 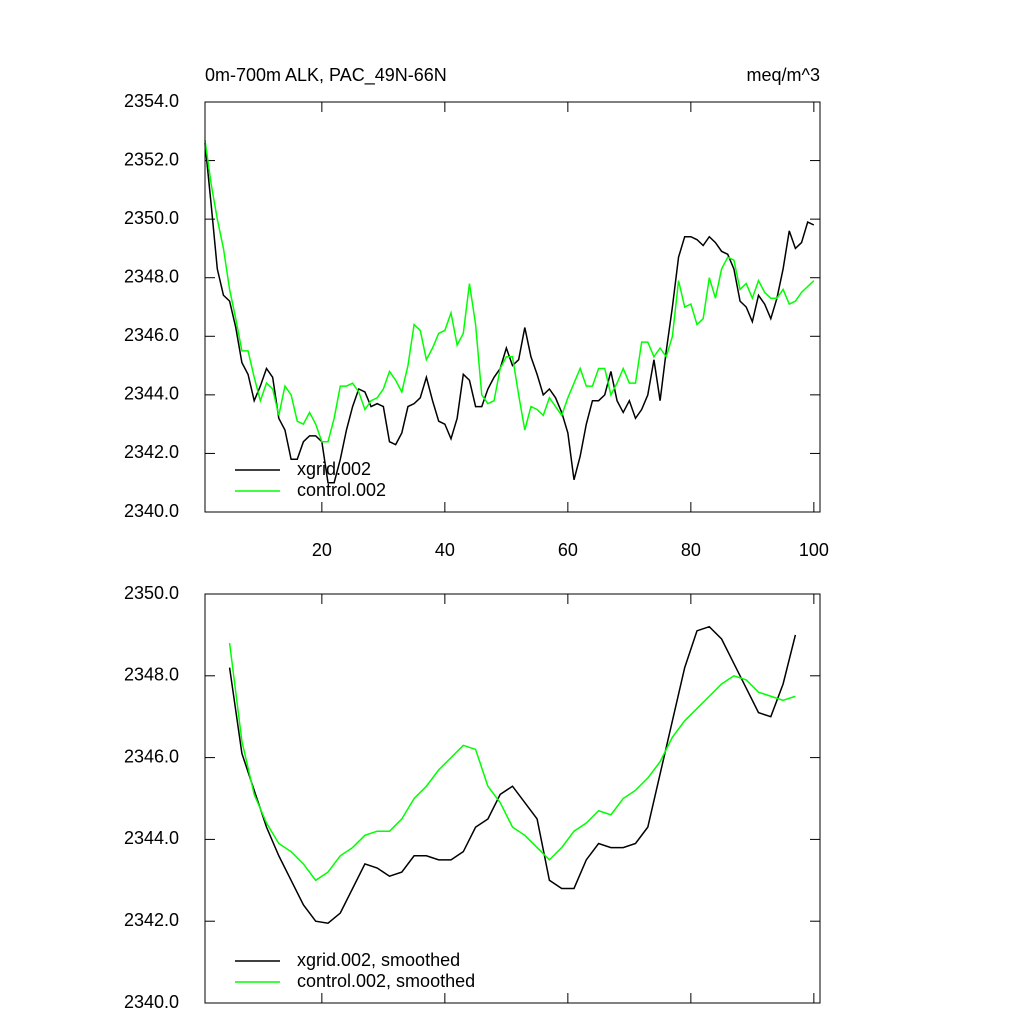 I want to click on units-label: meq/m^3, so click(x=783, y=75).